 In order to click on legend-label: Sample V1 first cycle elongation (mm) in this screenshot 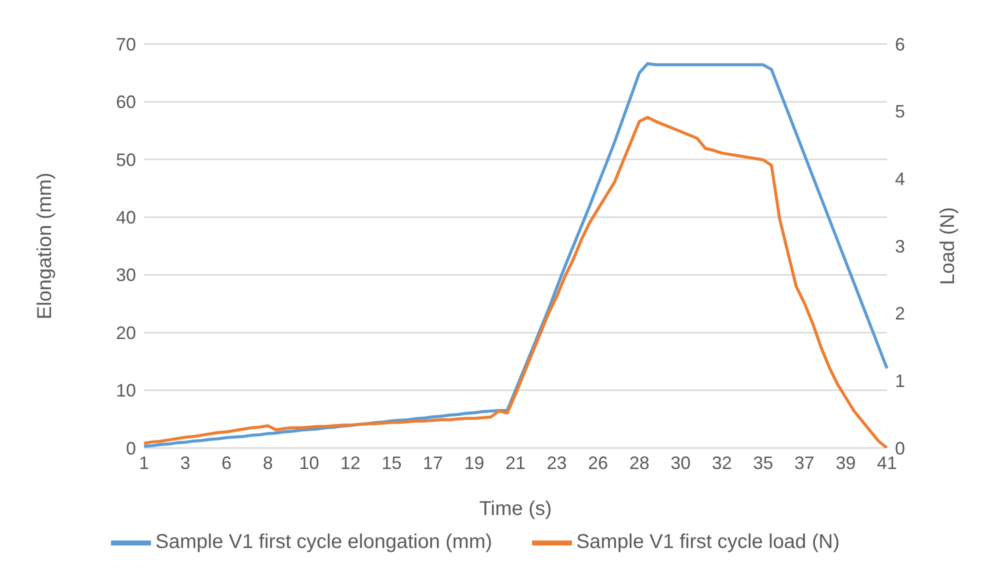, I will do `click(323, 542)`.